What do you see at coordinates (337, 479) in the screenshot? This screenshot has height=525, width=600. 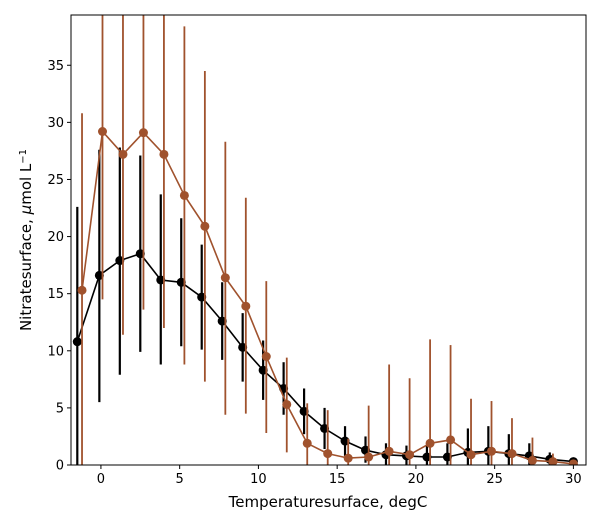 I see `x-tick-label: 15` at bounding box center [337, 479].